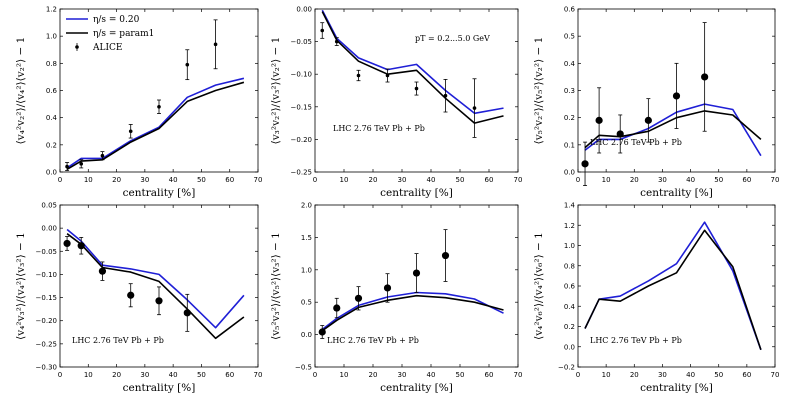  Describe the element at coordinates (636, 142) in the screenshot. I see `collision-system-annotation: LHC 2.76 TeV Pb + Pb` at that location.